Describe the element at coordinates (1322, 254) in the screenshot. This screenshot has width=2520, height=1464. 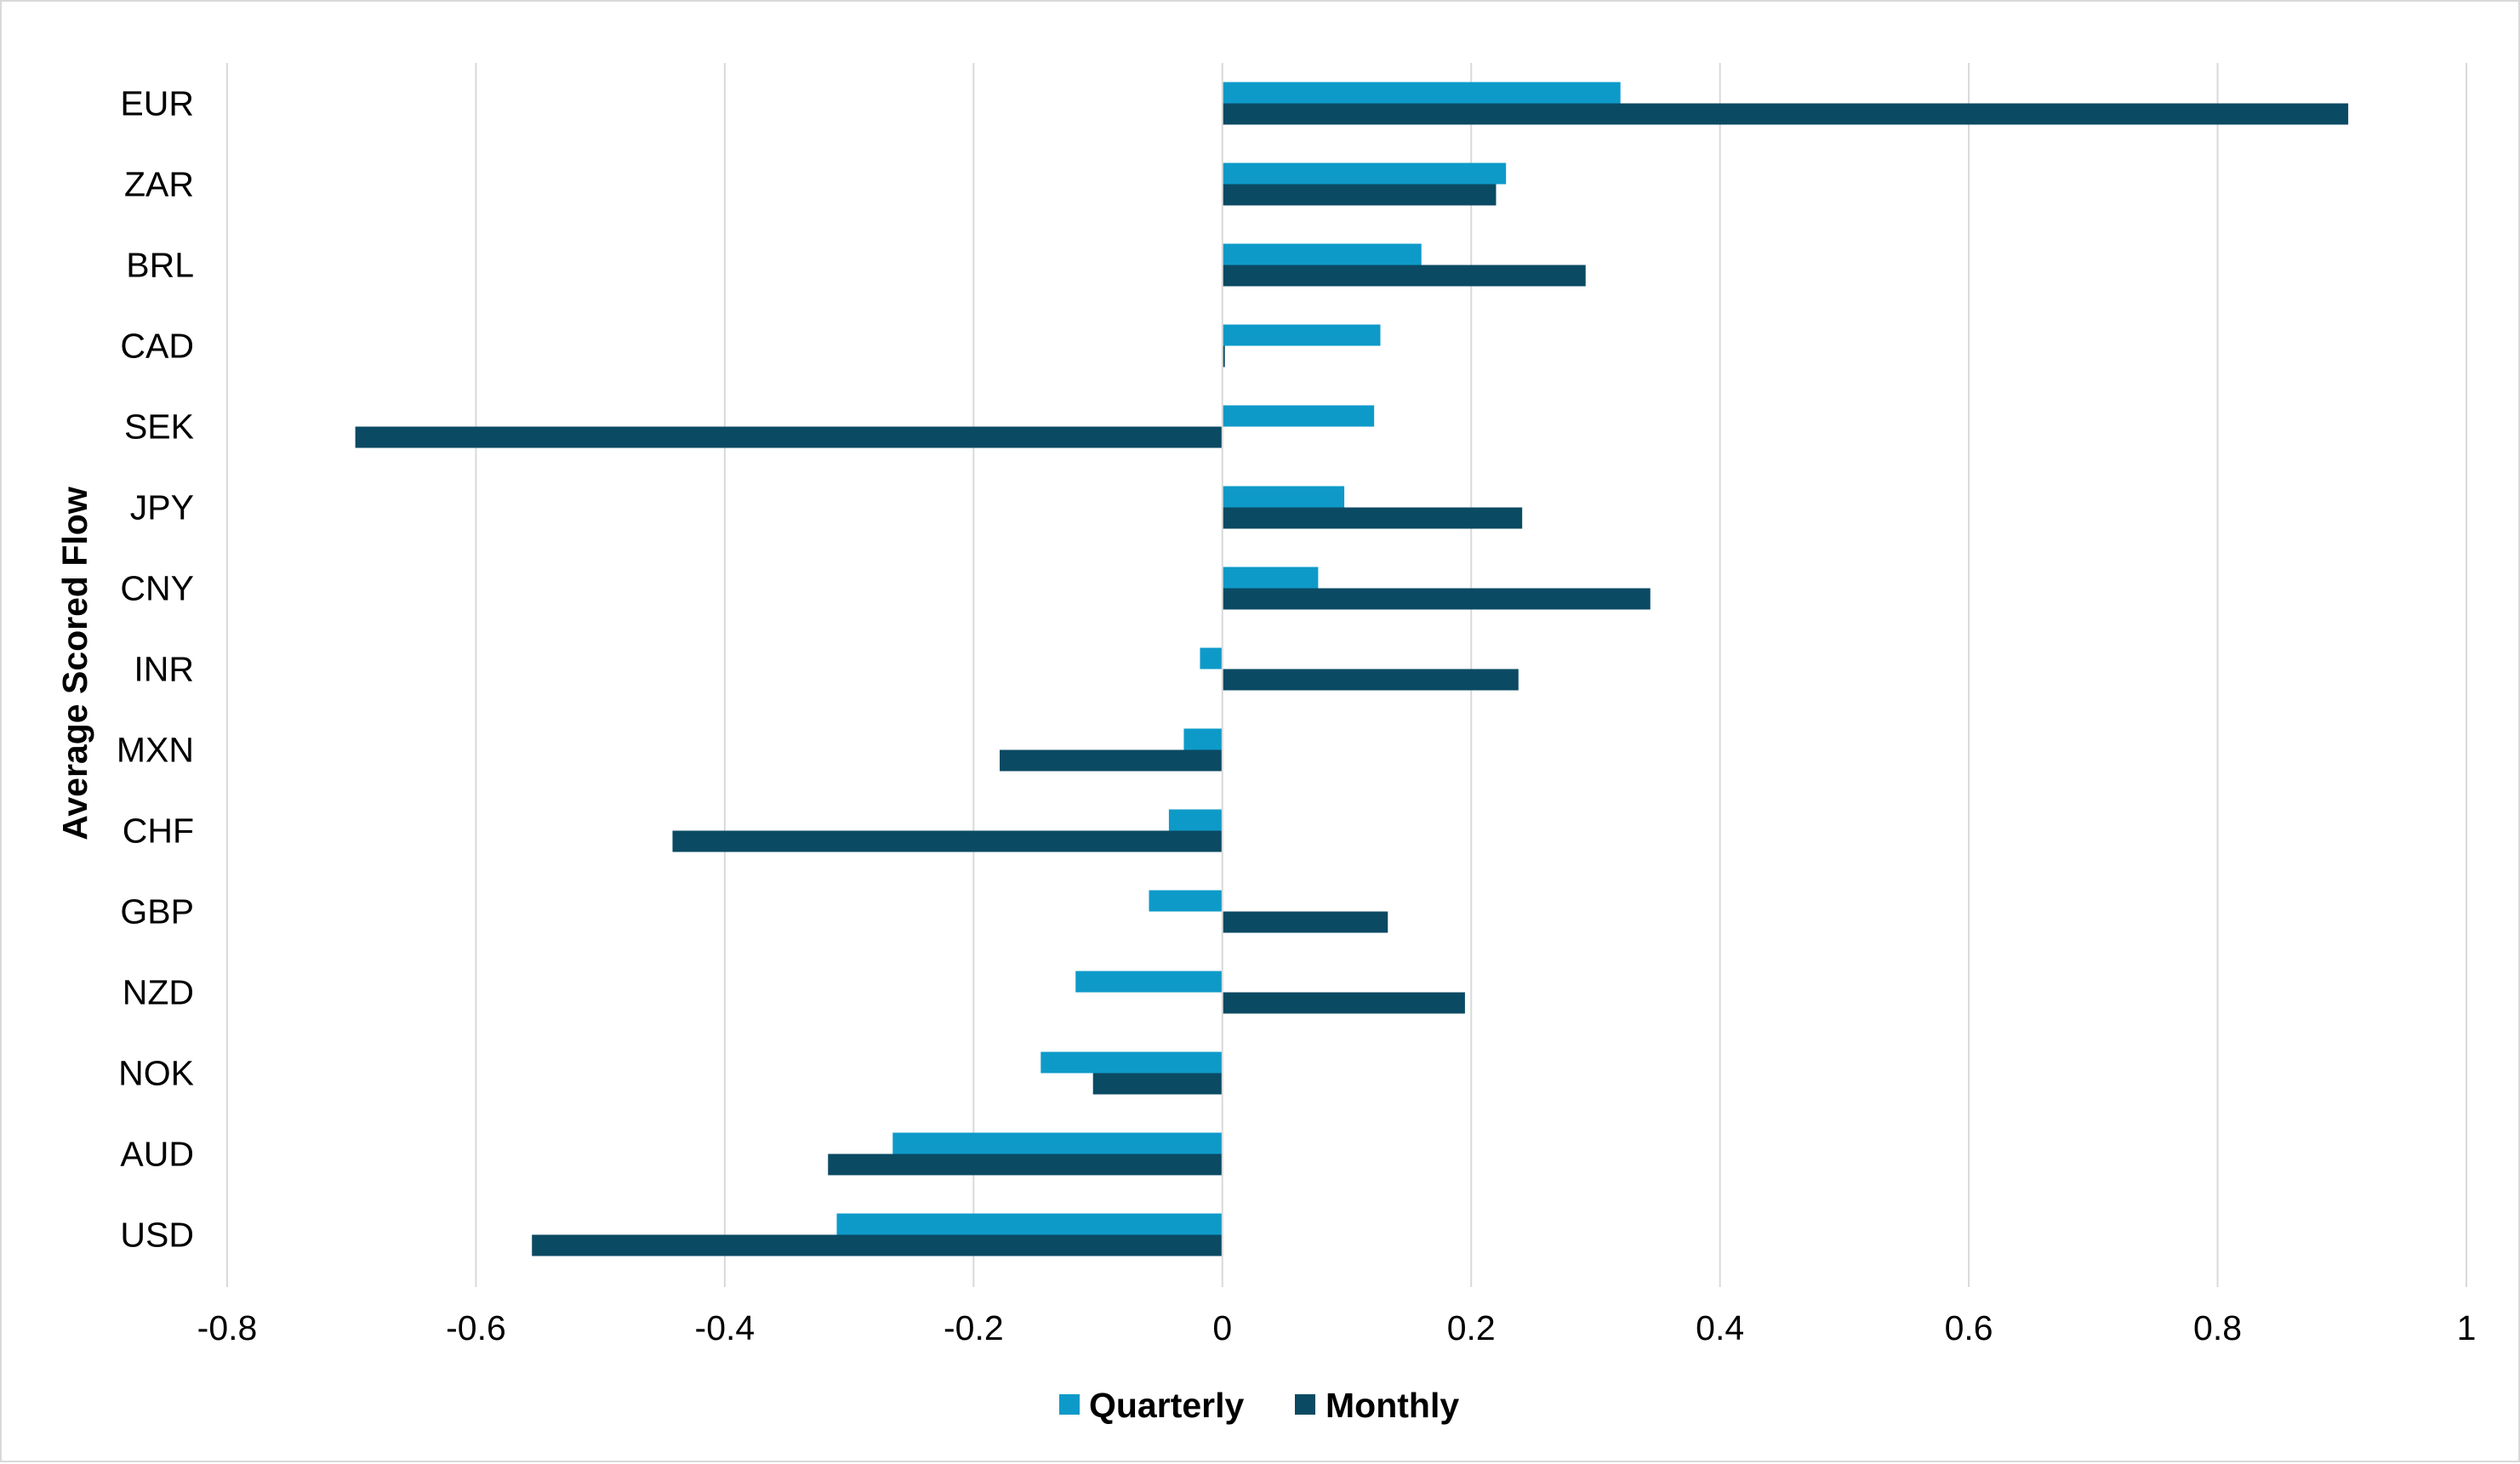
I see `bar-quarterly-brl` at that location.